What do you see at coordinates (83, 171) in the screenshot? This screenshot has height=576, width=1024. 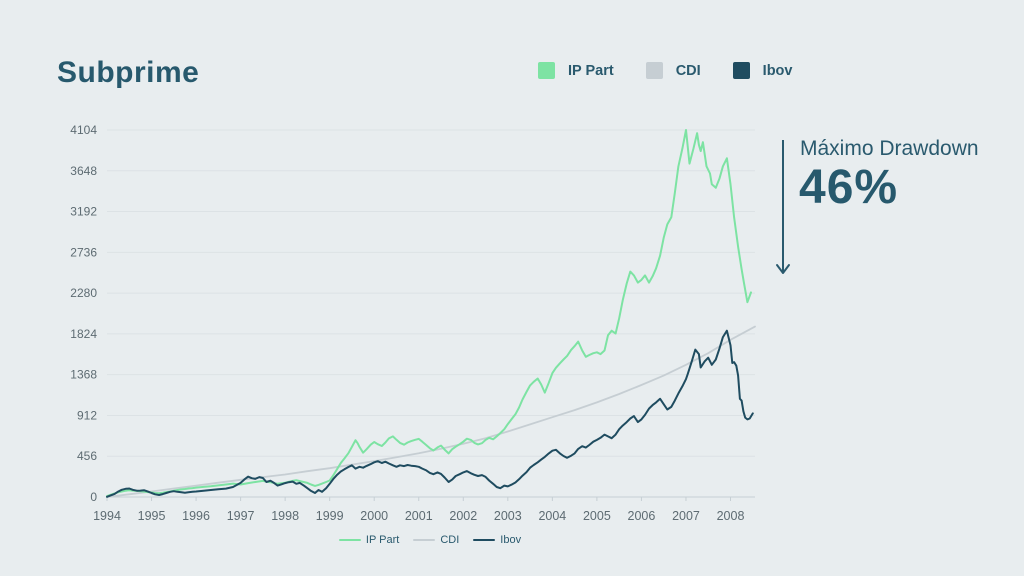 I see `svg-text: 3648` at bounding box center [83, 171].